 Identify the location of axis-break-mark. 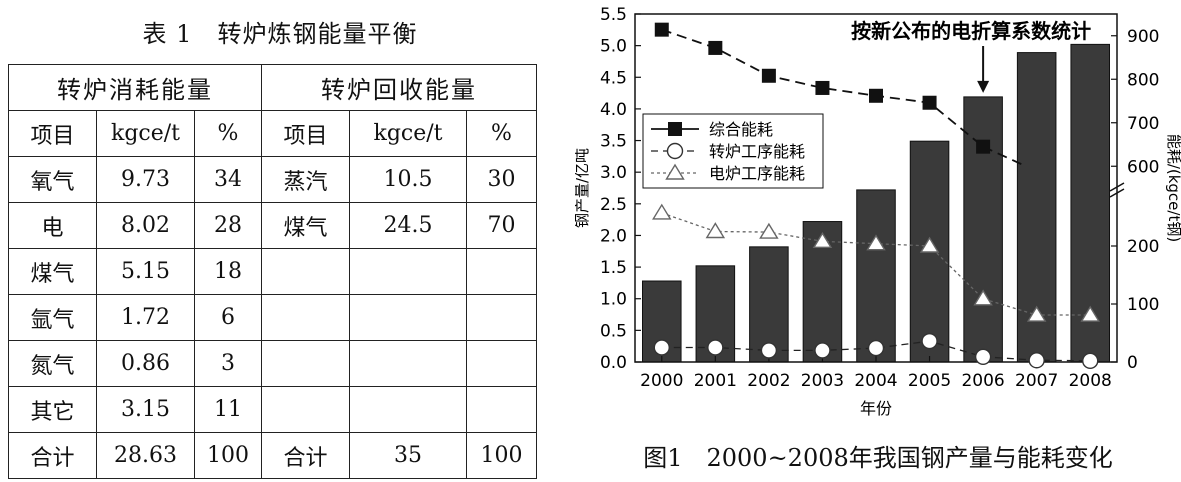
(1117, 193).